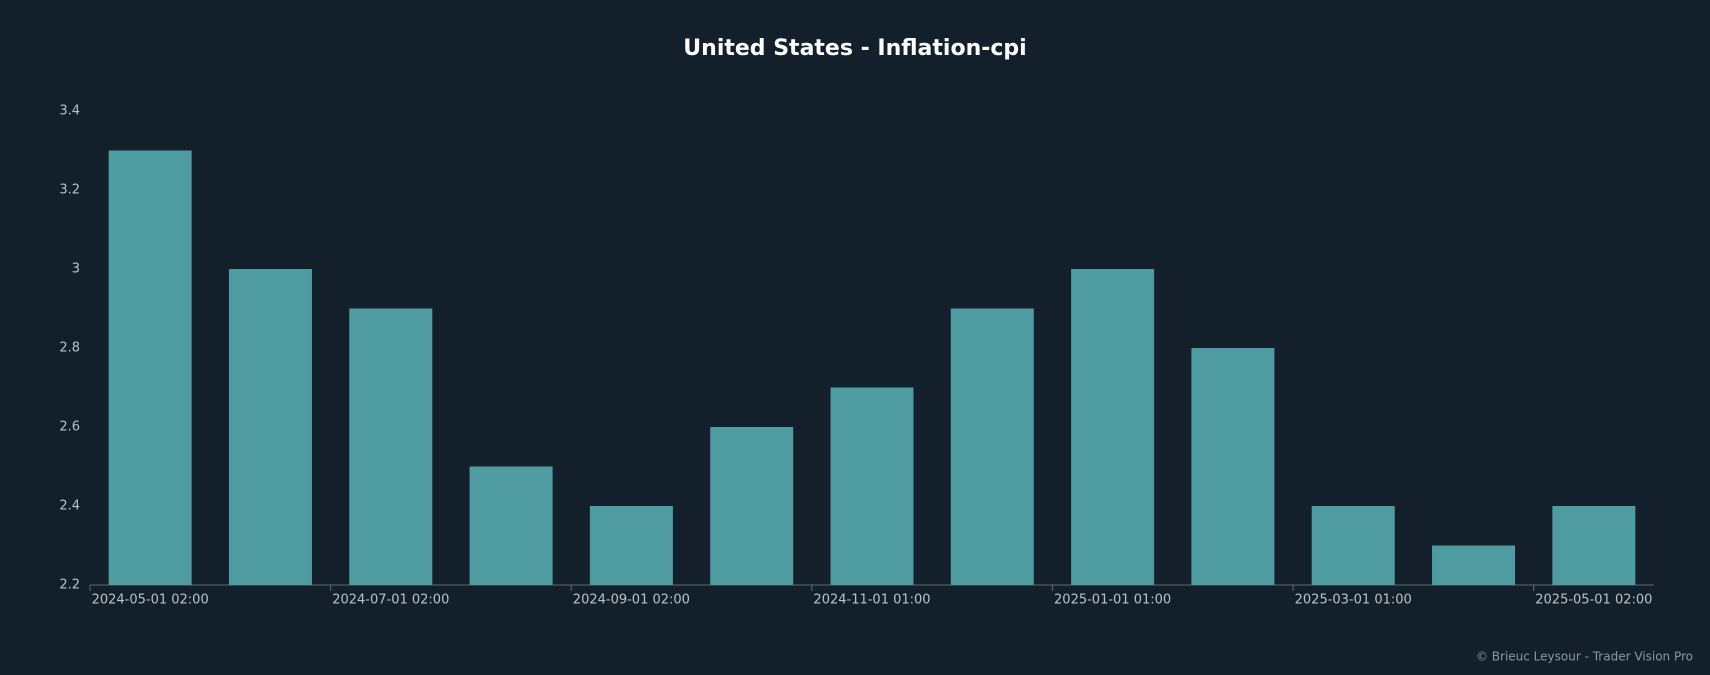 The height and width of the screenshot is (675, 1710). Describe the element at coordinates (150, 600) in the screenshot. I see `x-tick-label: 2024-05-01 02:00` at that location.